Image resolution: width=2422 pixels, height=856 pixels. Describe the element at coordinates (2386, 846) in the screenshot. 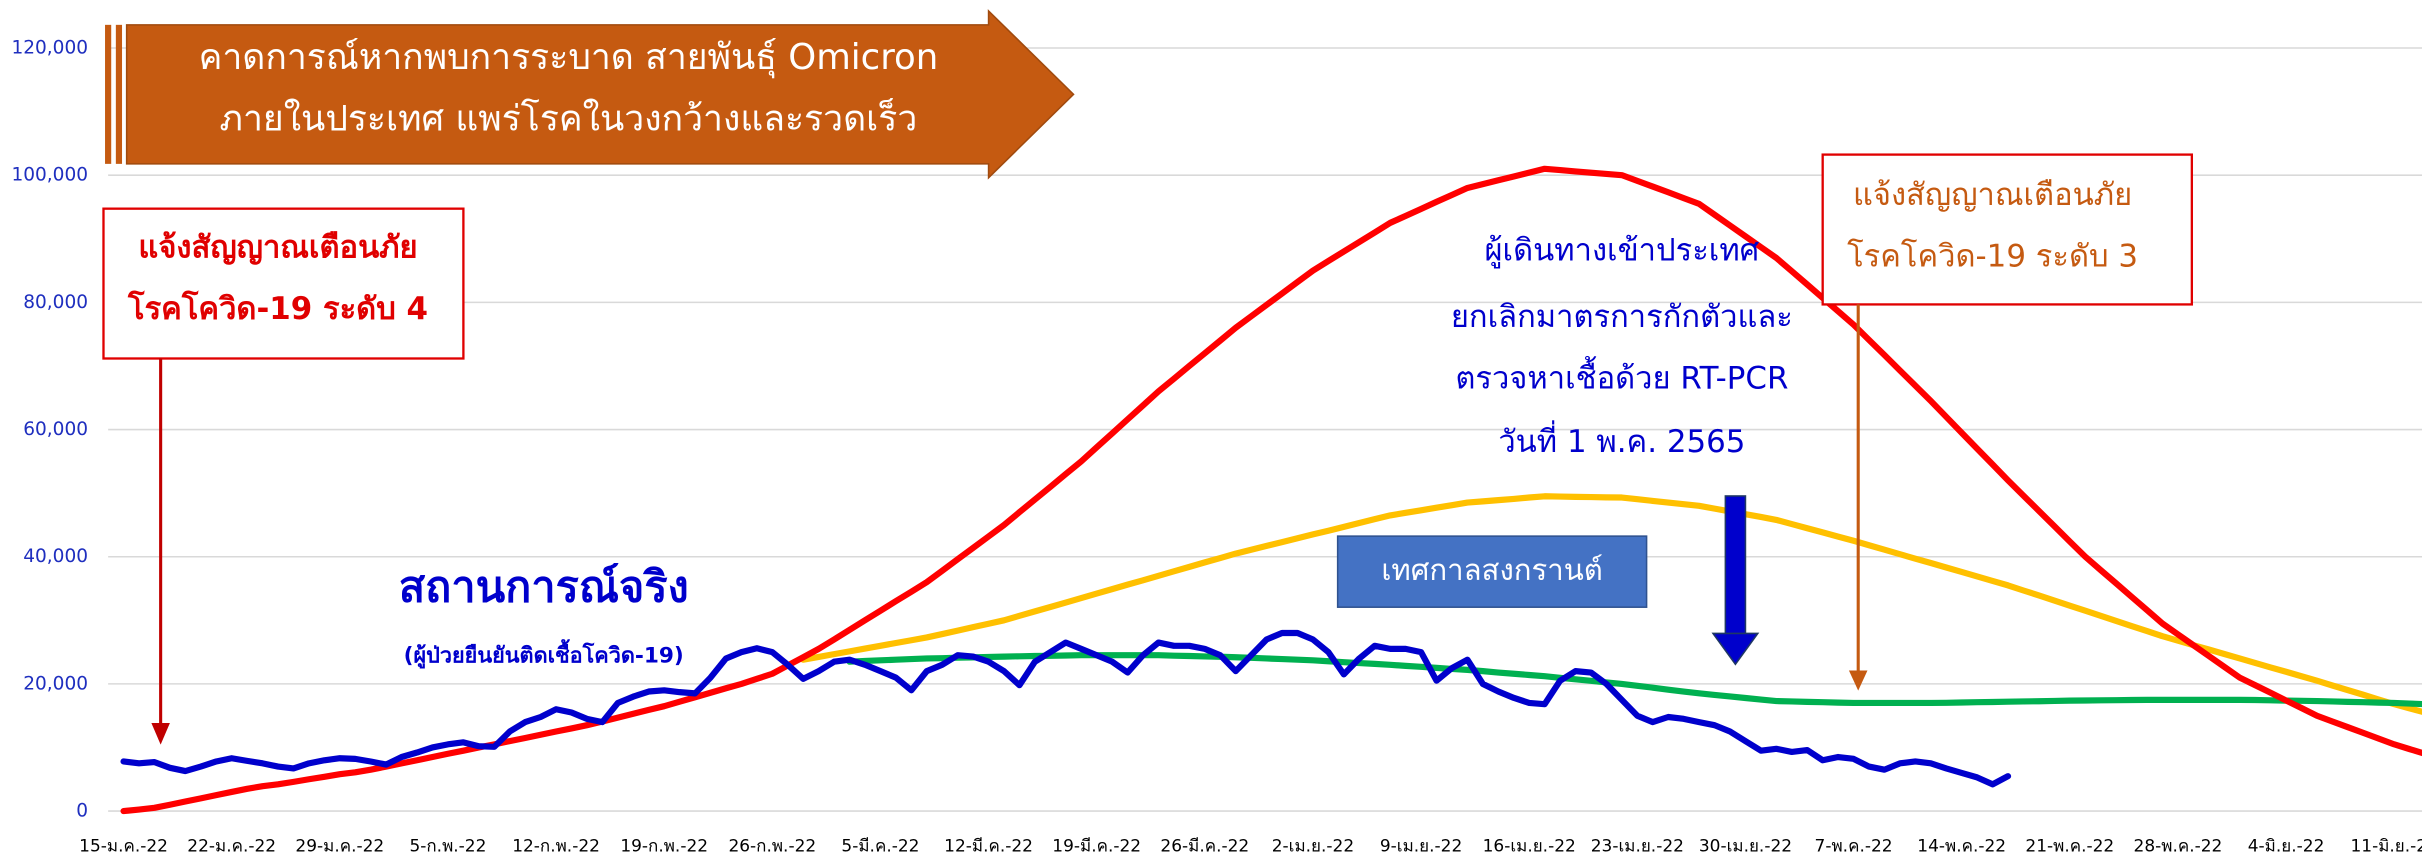

I see `x-tick-label: 11-มิ.ย.-22` at that location.